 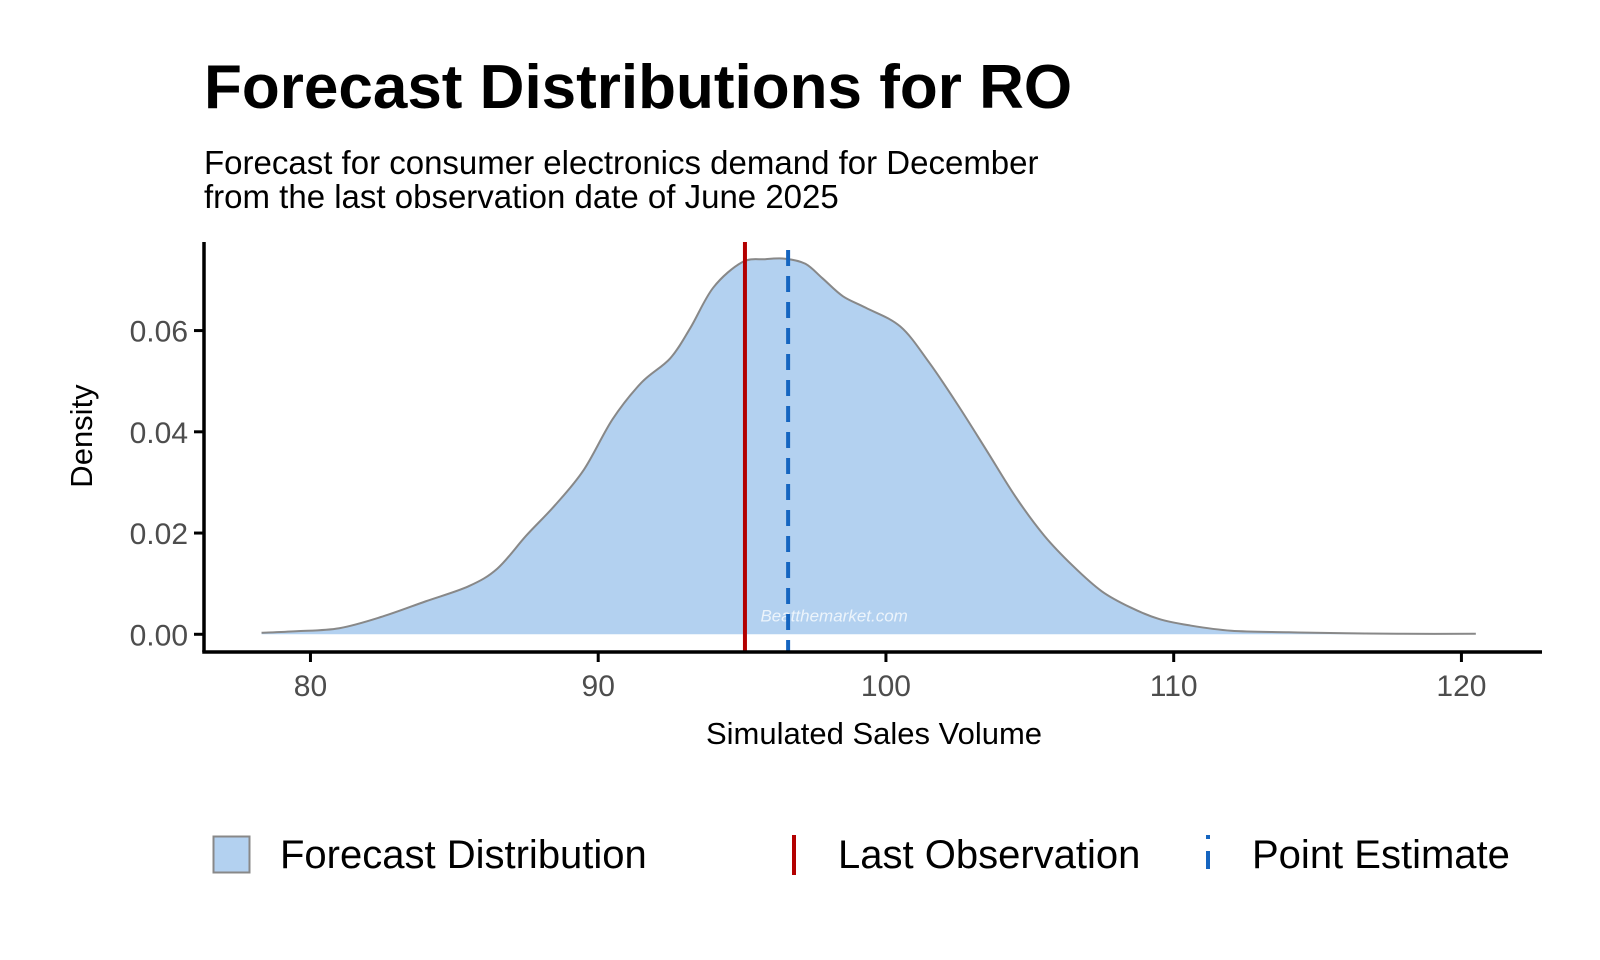 What do you see at coordinates (1208, 855) in the screenshot?
I see `legend-swatch-dashed-line` at bounding box center [1208, 855].